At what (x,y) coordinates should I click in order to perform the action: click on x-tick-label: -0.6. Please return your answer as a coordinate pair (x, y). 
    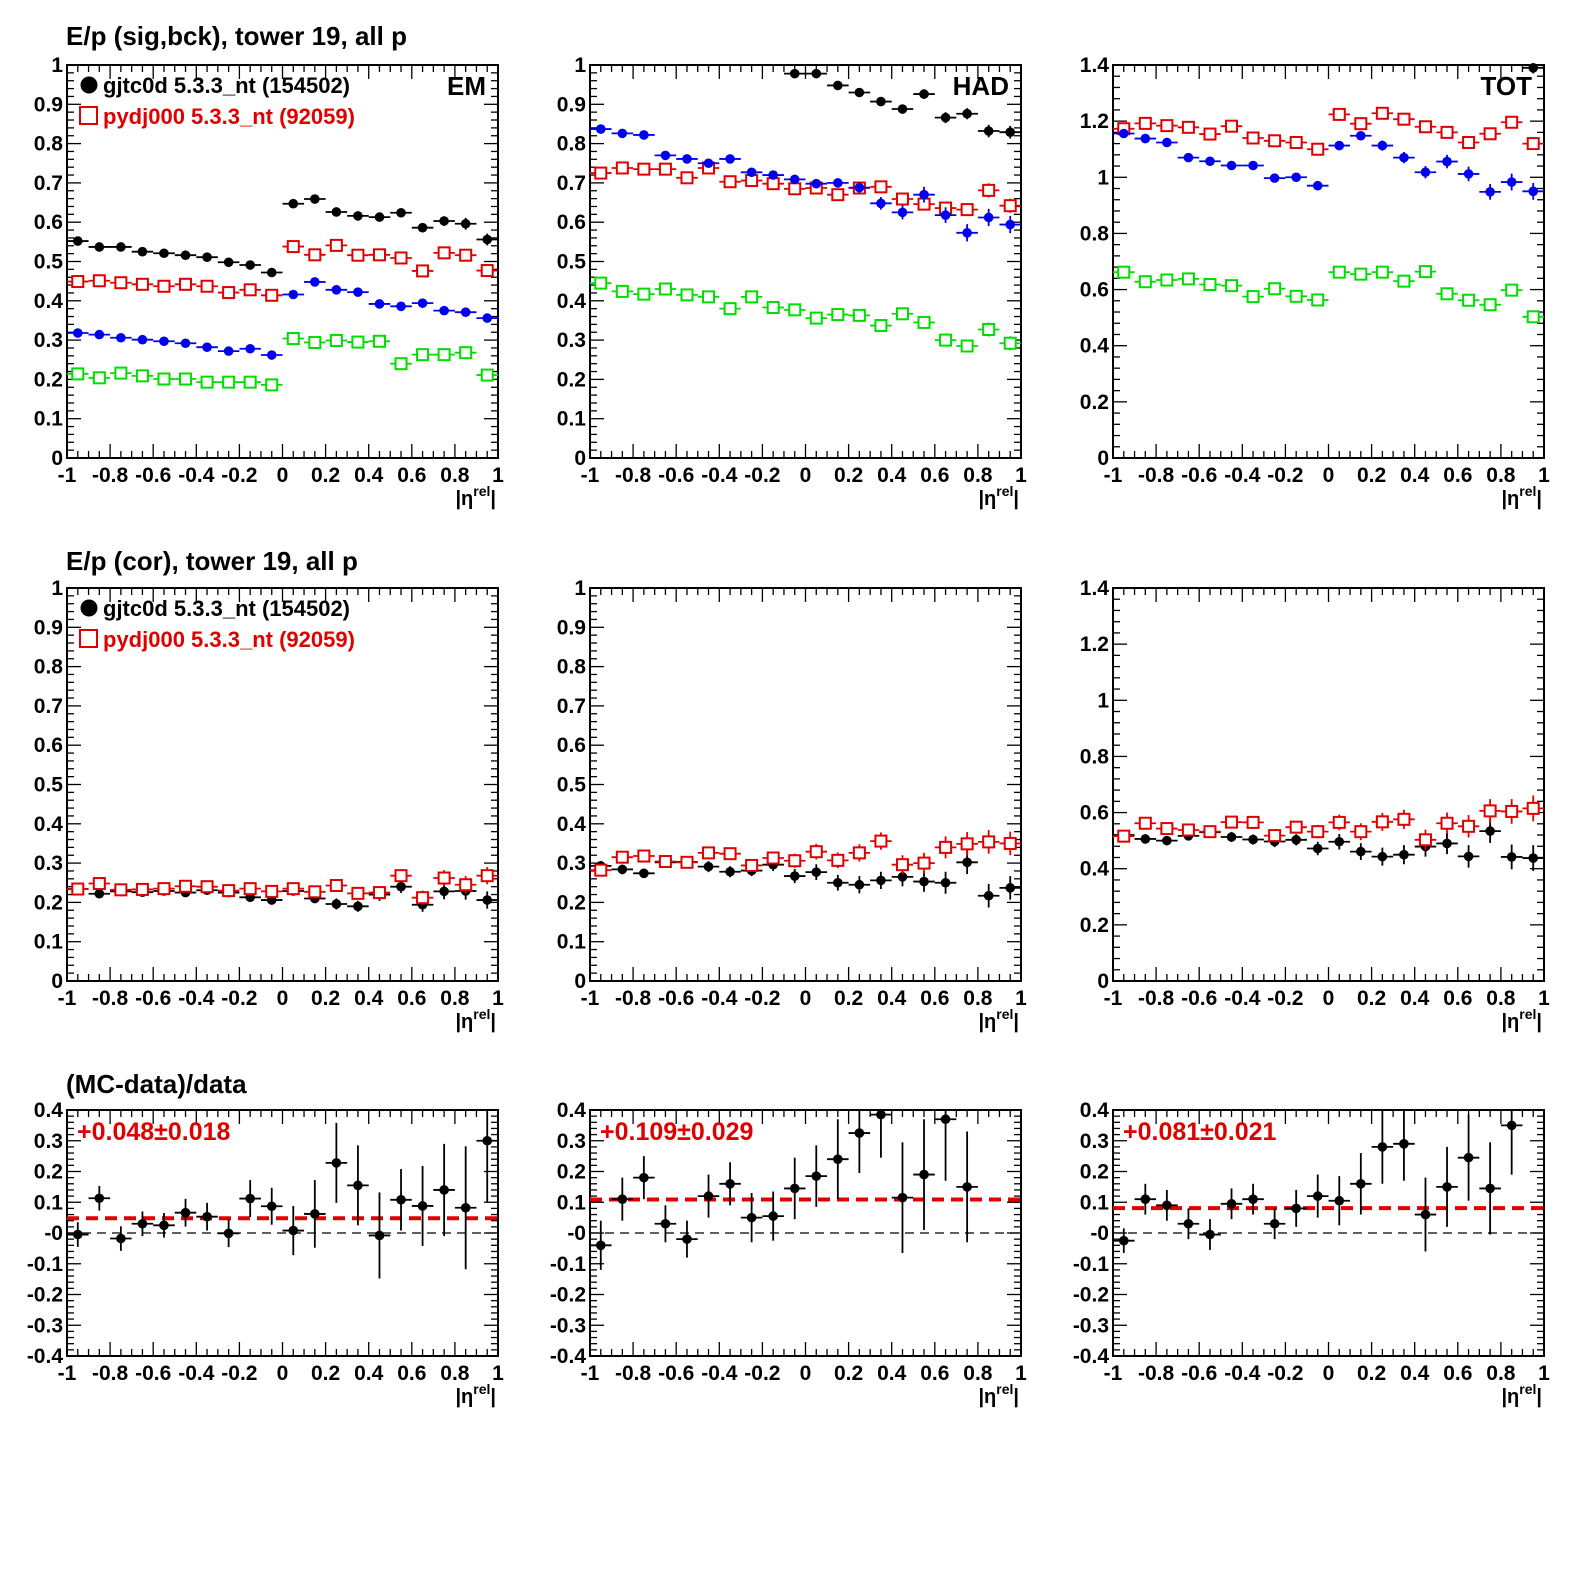
    Looking at the image, I should click on (676, 1373).